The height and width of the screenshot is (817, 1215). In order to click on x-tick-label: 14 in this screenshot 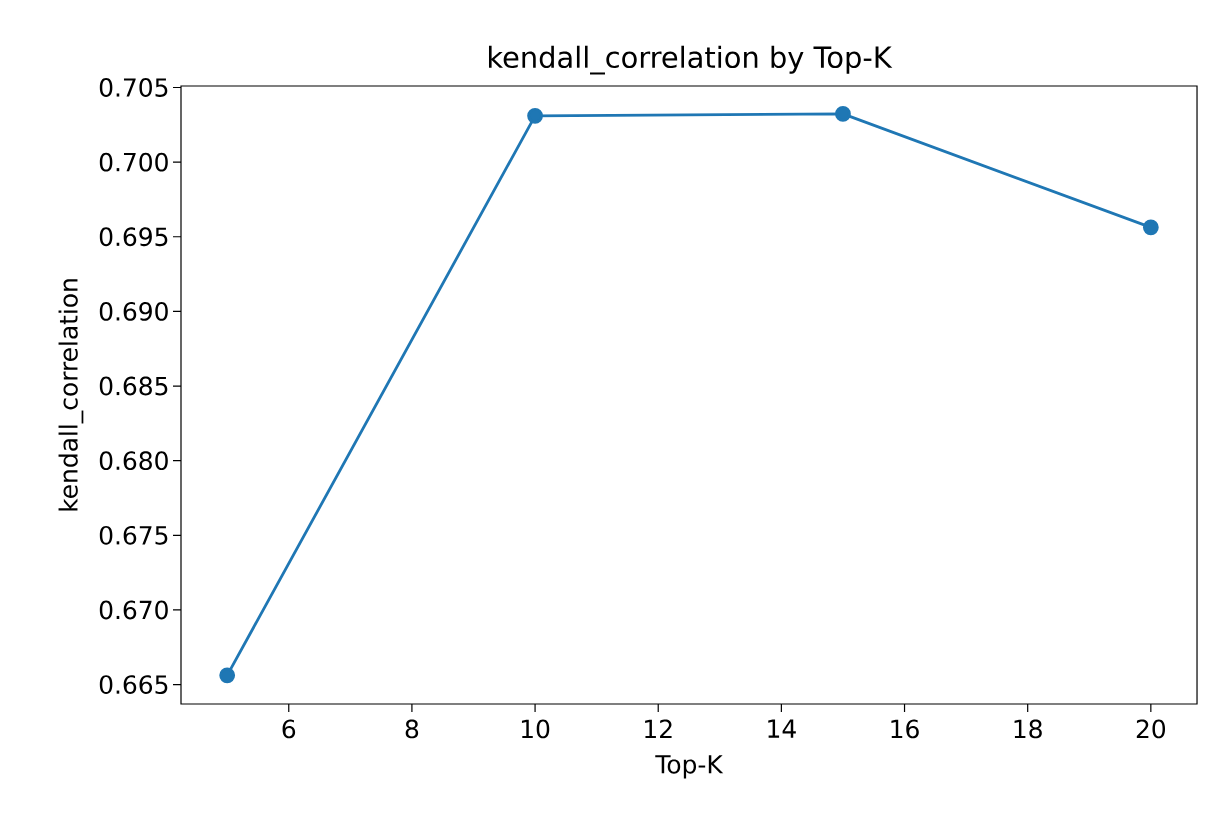, I will do `click(782, 728)`.